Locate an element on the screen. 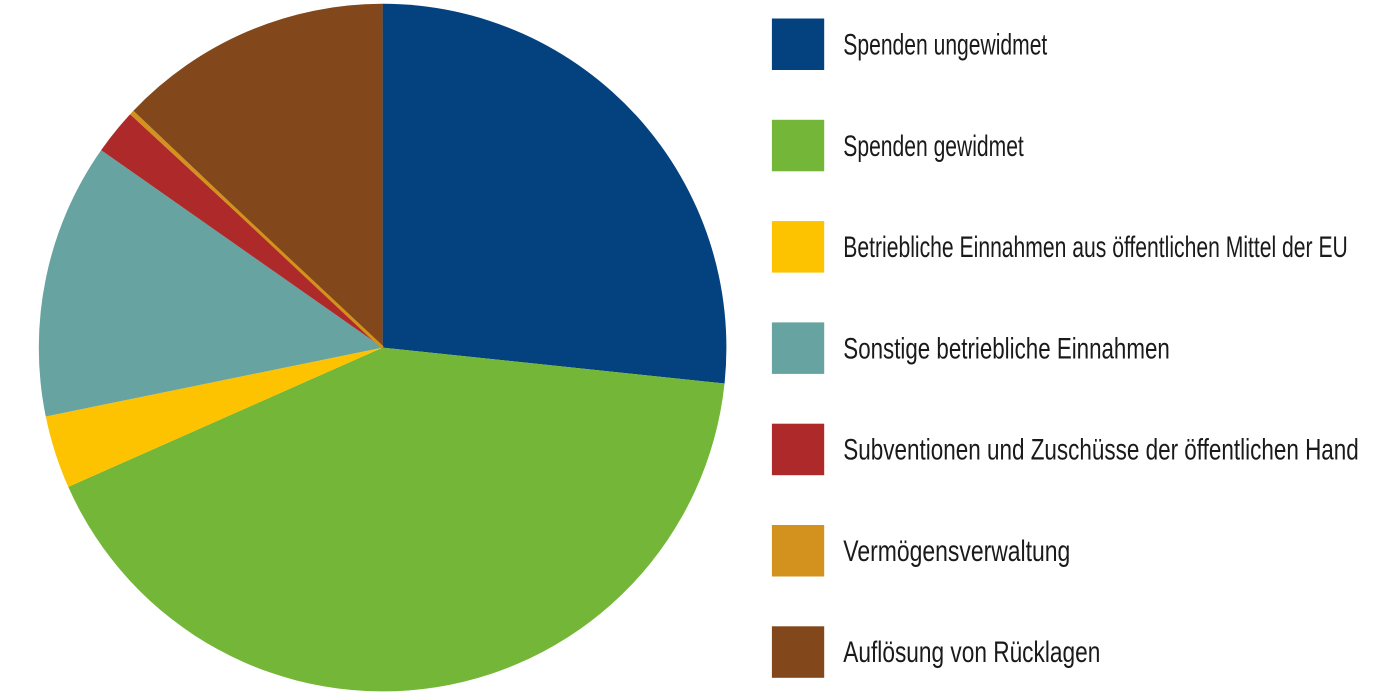 This screenshot has height=700, width=1400. svg-text: Spenden gewidmet is located at coordinates (933, 146).